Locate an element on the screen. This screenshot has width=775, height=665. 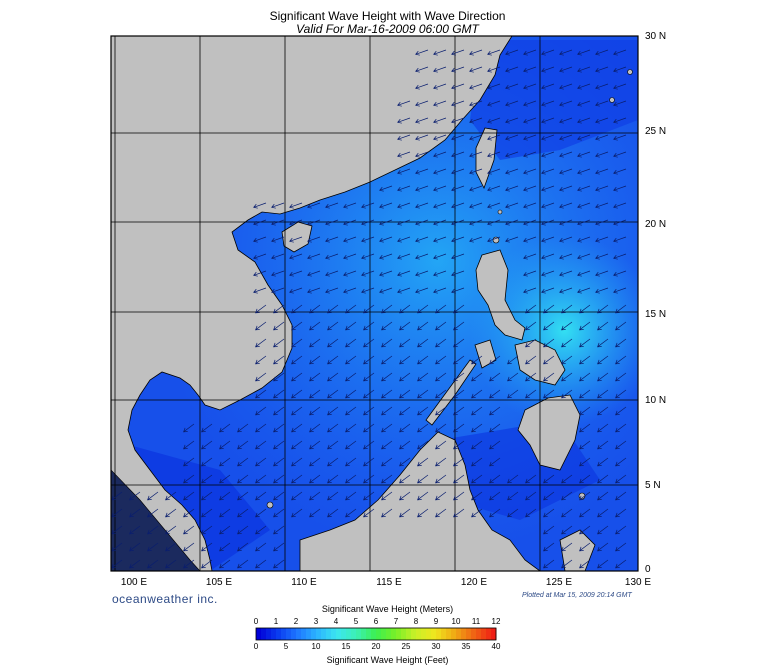
lat-label-0: 0 is located at coordinates (648, 569).